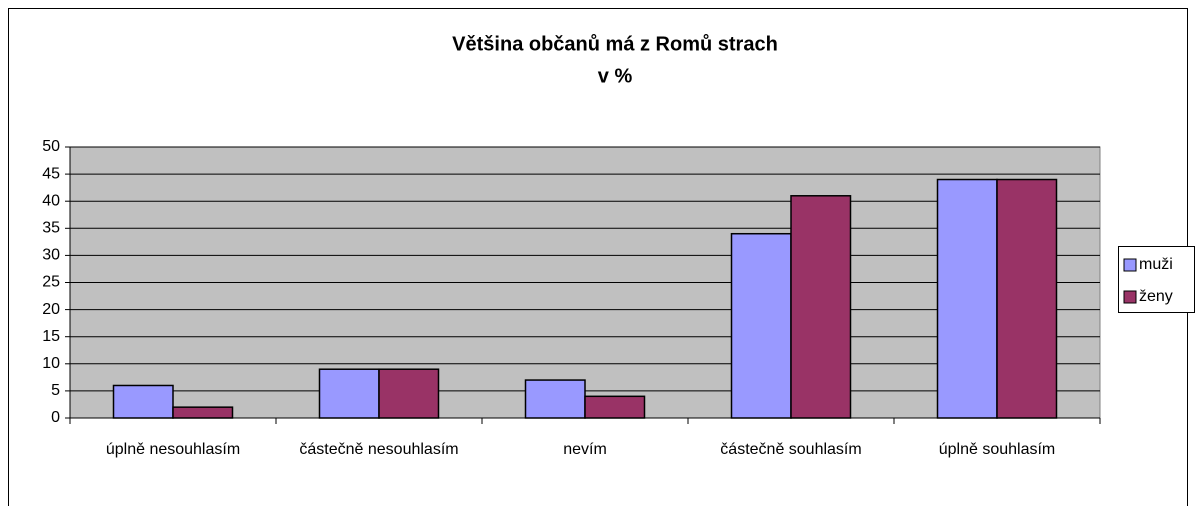 The image size is (1196, 506). Describe the element at coordinates (1156, 264) in the screenshot. I see `legend-label: muži` at that location.